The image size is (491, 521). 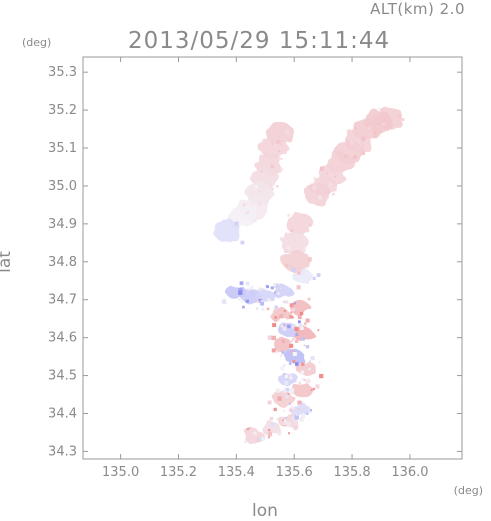 What do you see at coordinates (265, 511) in the screenshot?
I see `x-axis-label: lon` at bounding box center [265, 511].